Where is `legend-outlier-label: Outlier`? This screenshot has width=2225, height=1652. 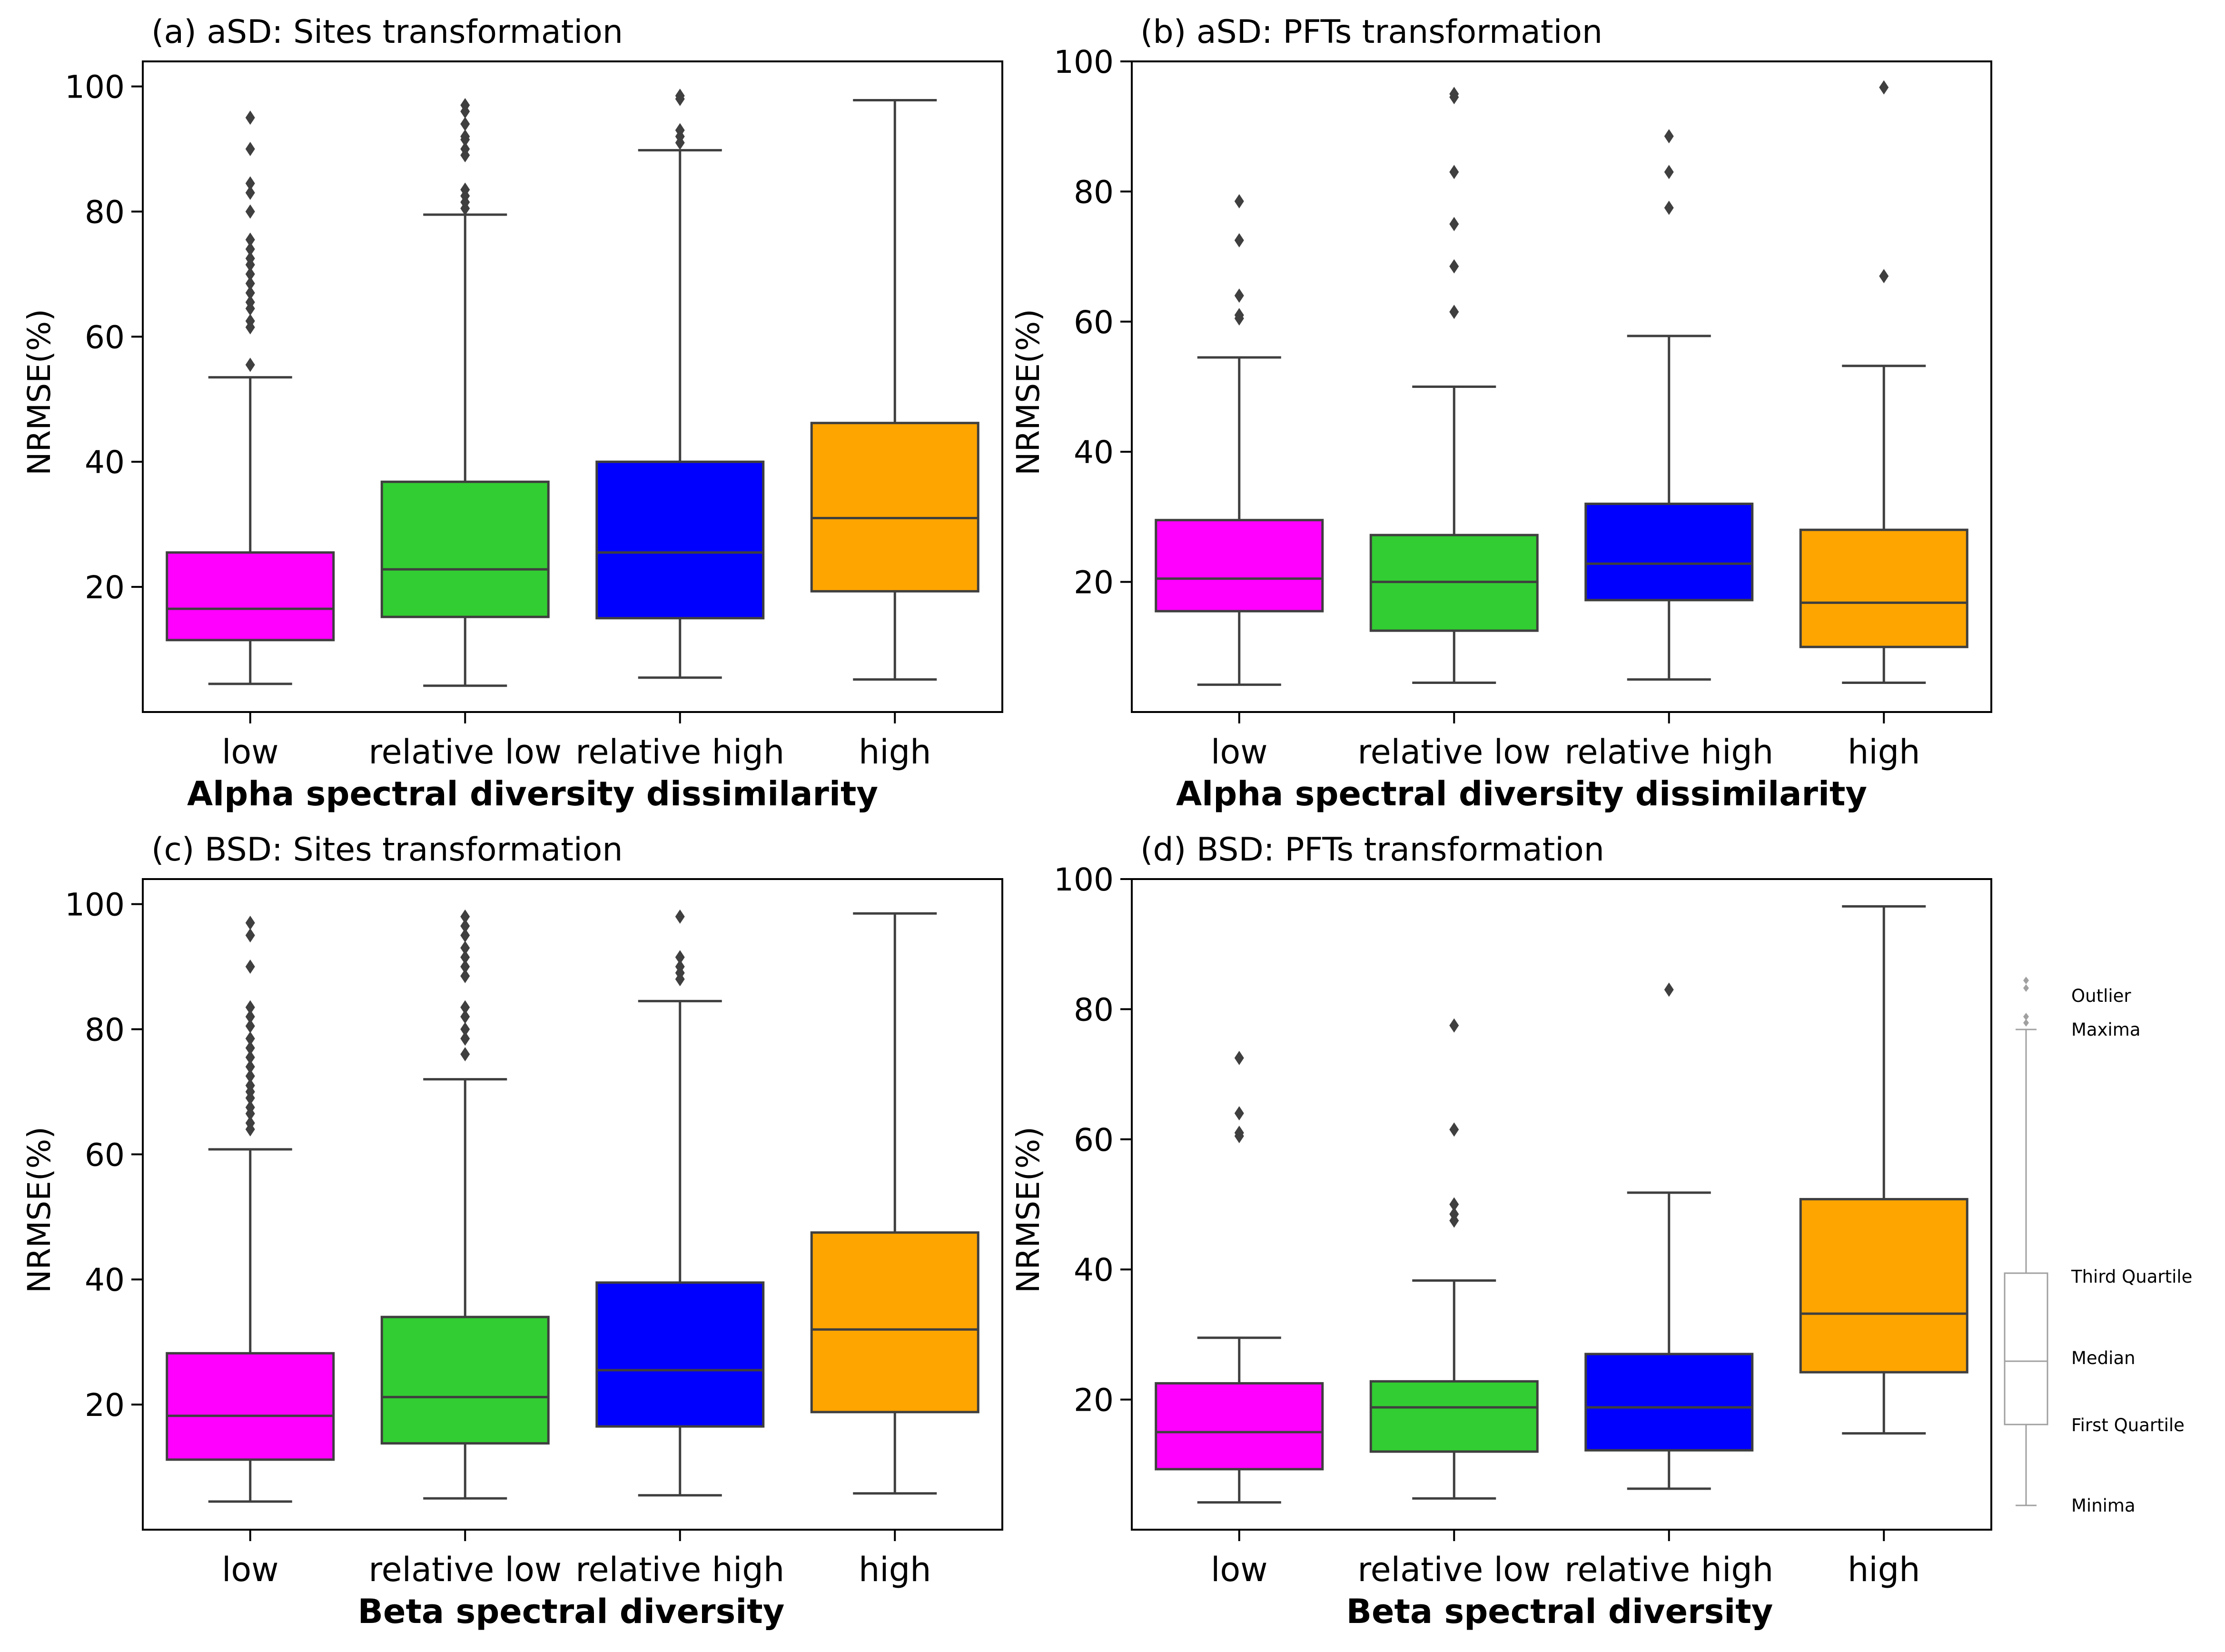
legend-outlier-label: Outlier is located at coordinates (2101, 996).